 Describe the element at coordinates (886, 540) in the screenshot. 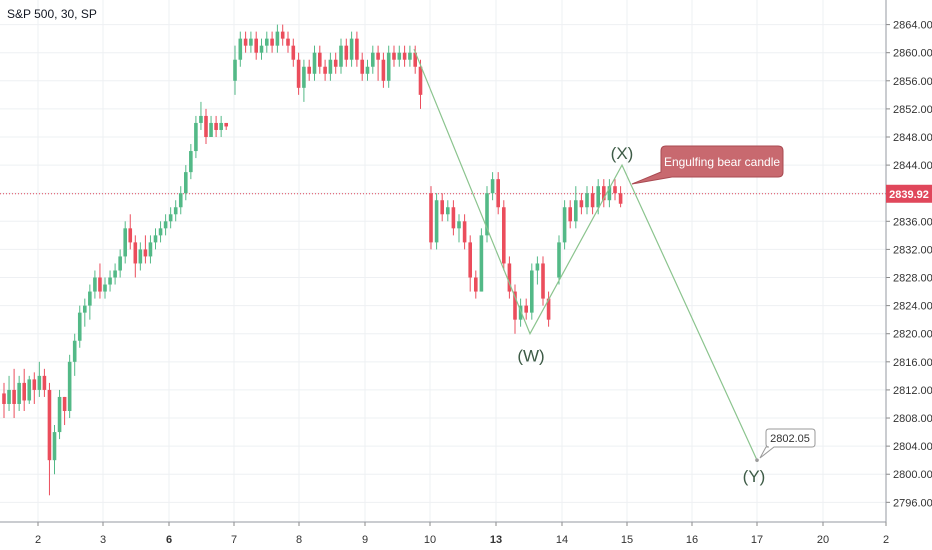

I see `x-tick-label: 2` at that location.